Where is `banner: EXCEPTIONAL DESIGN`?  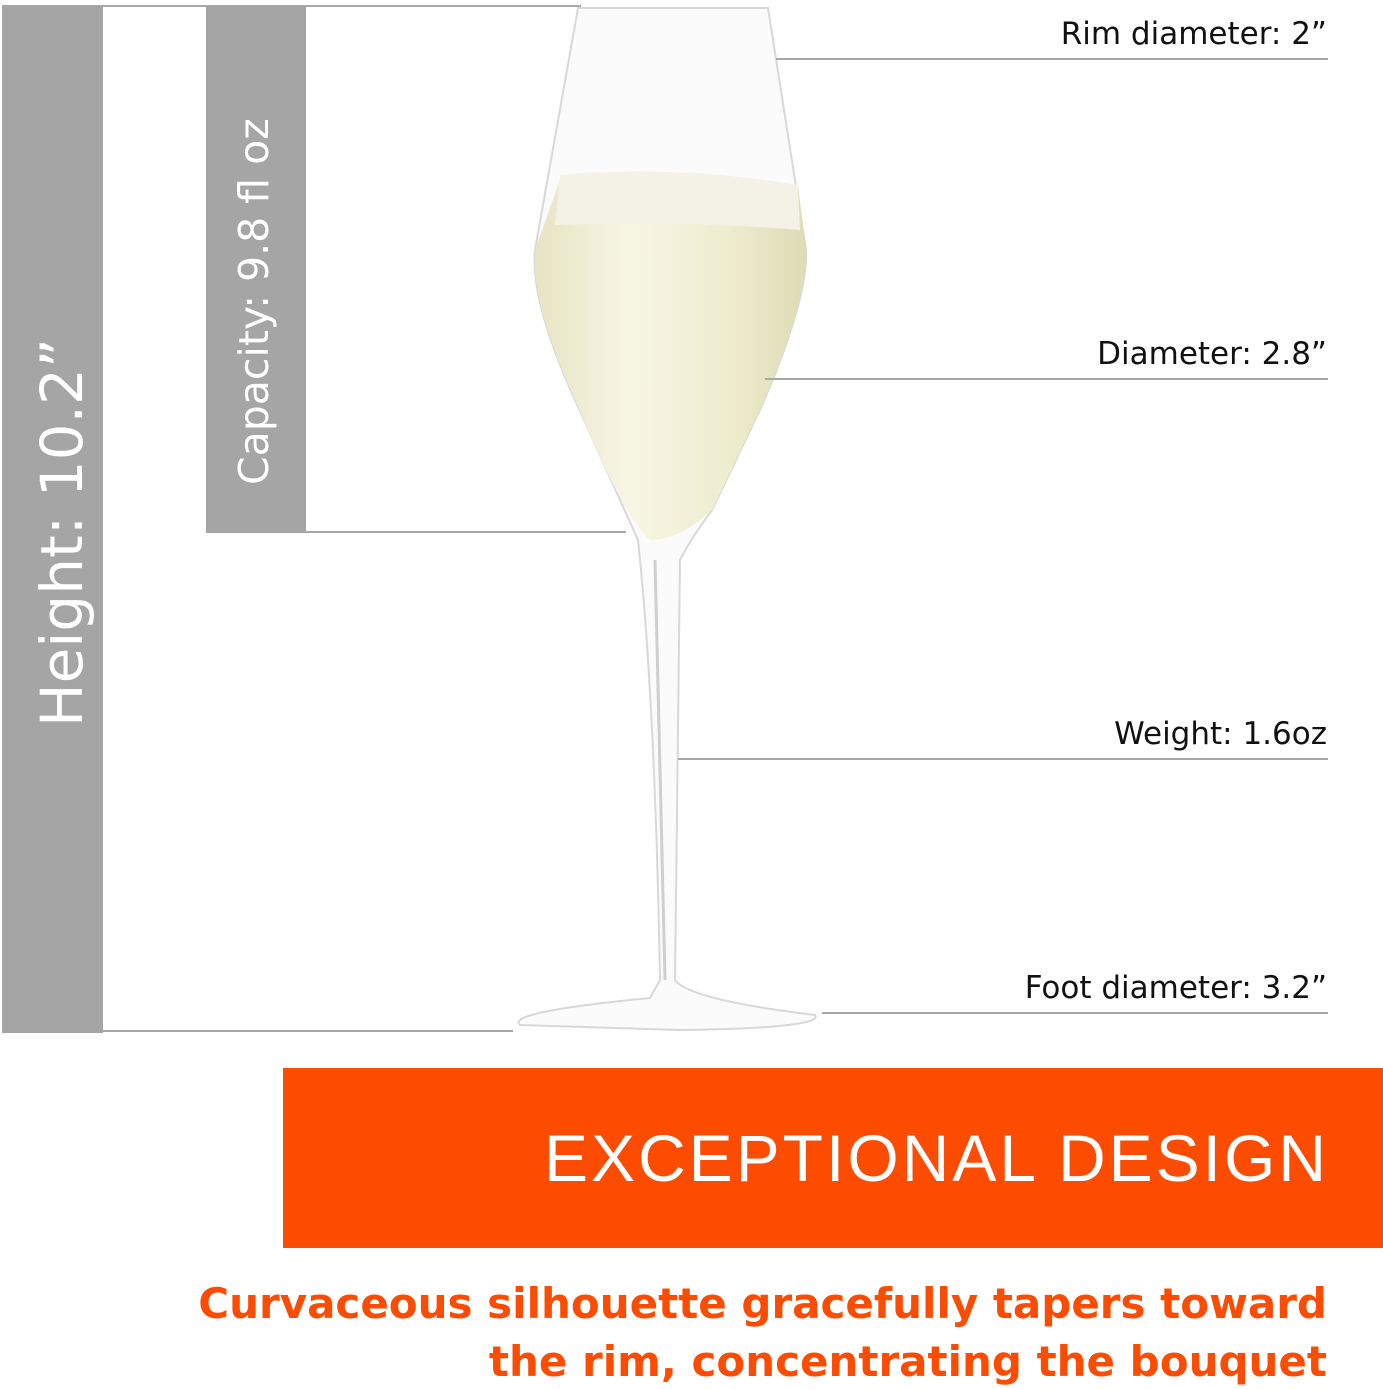 banner: EXCEPTIONAL DESIGN is located at coordinates (833, 1158).